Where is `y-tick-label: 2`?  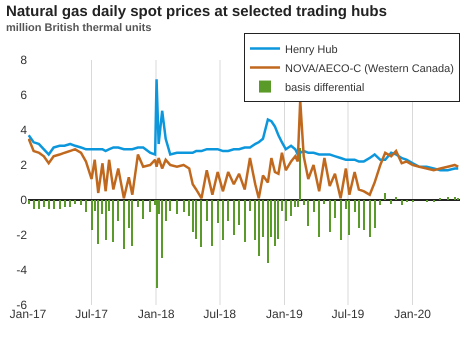
y-tick-label: 2 is located at coordinates (24, 165).